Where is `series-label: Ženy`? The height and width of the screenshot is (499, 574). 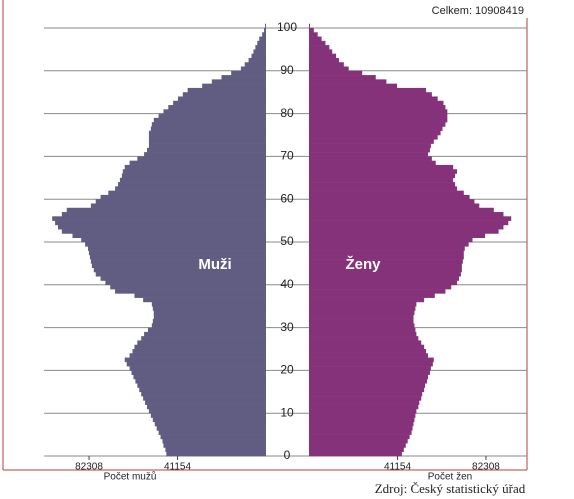
series-label: Ženy is located at coordinates (363, 264).